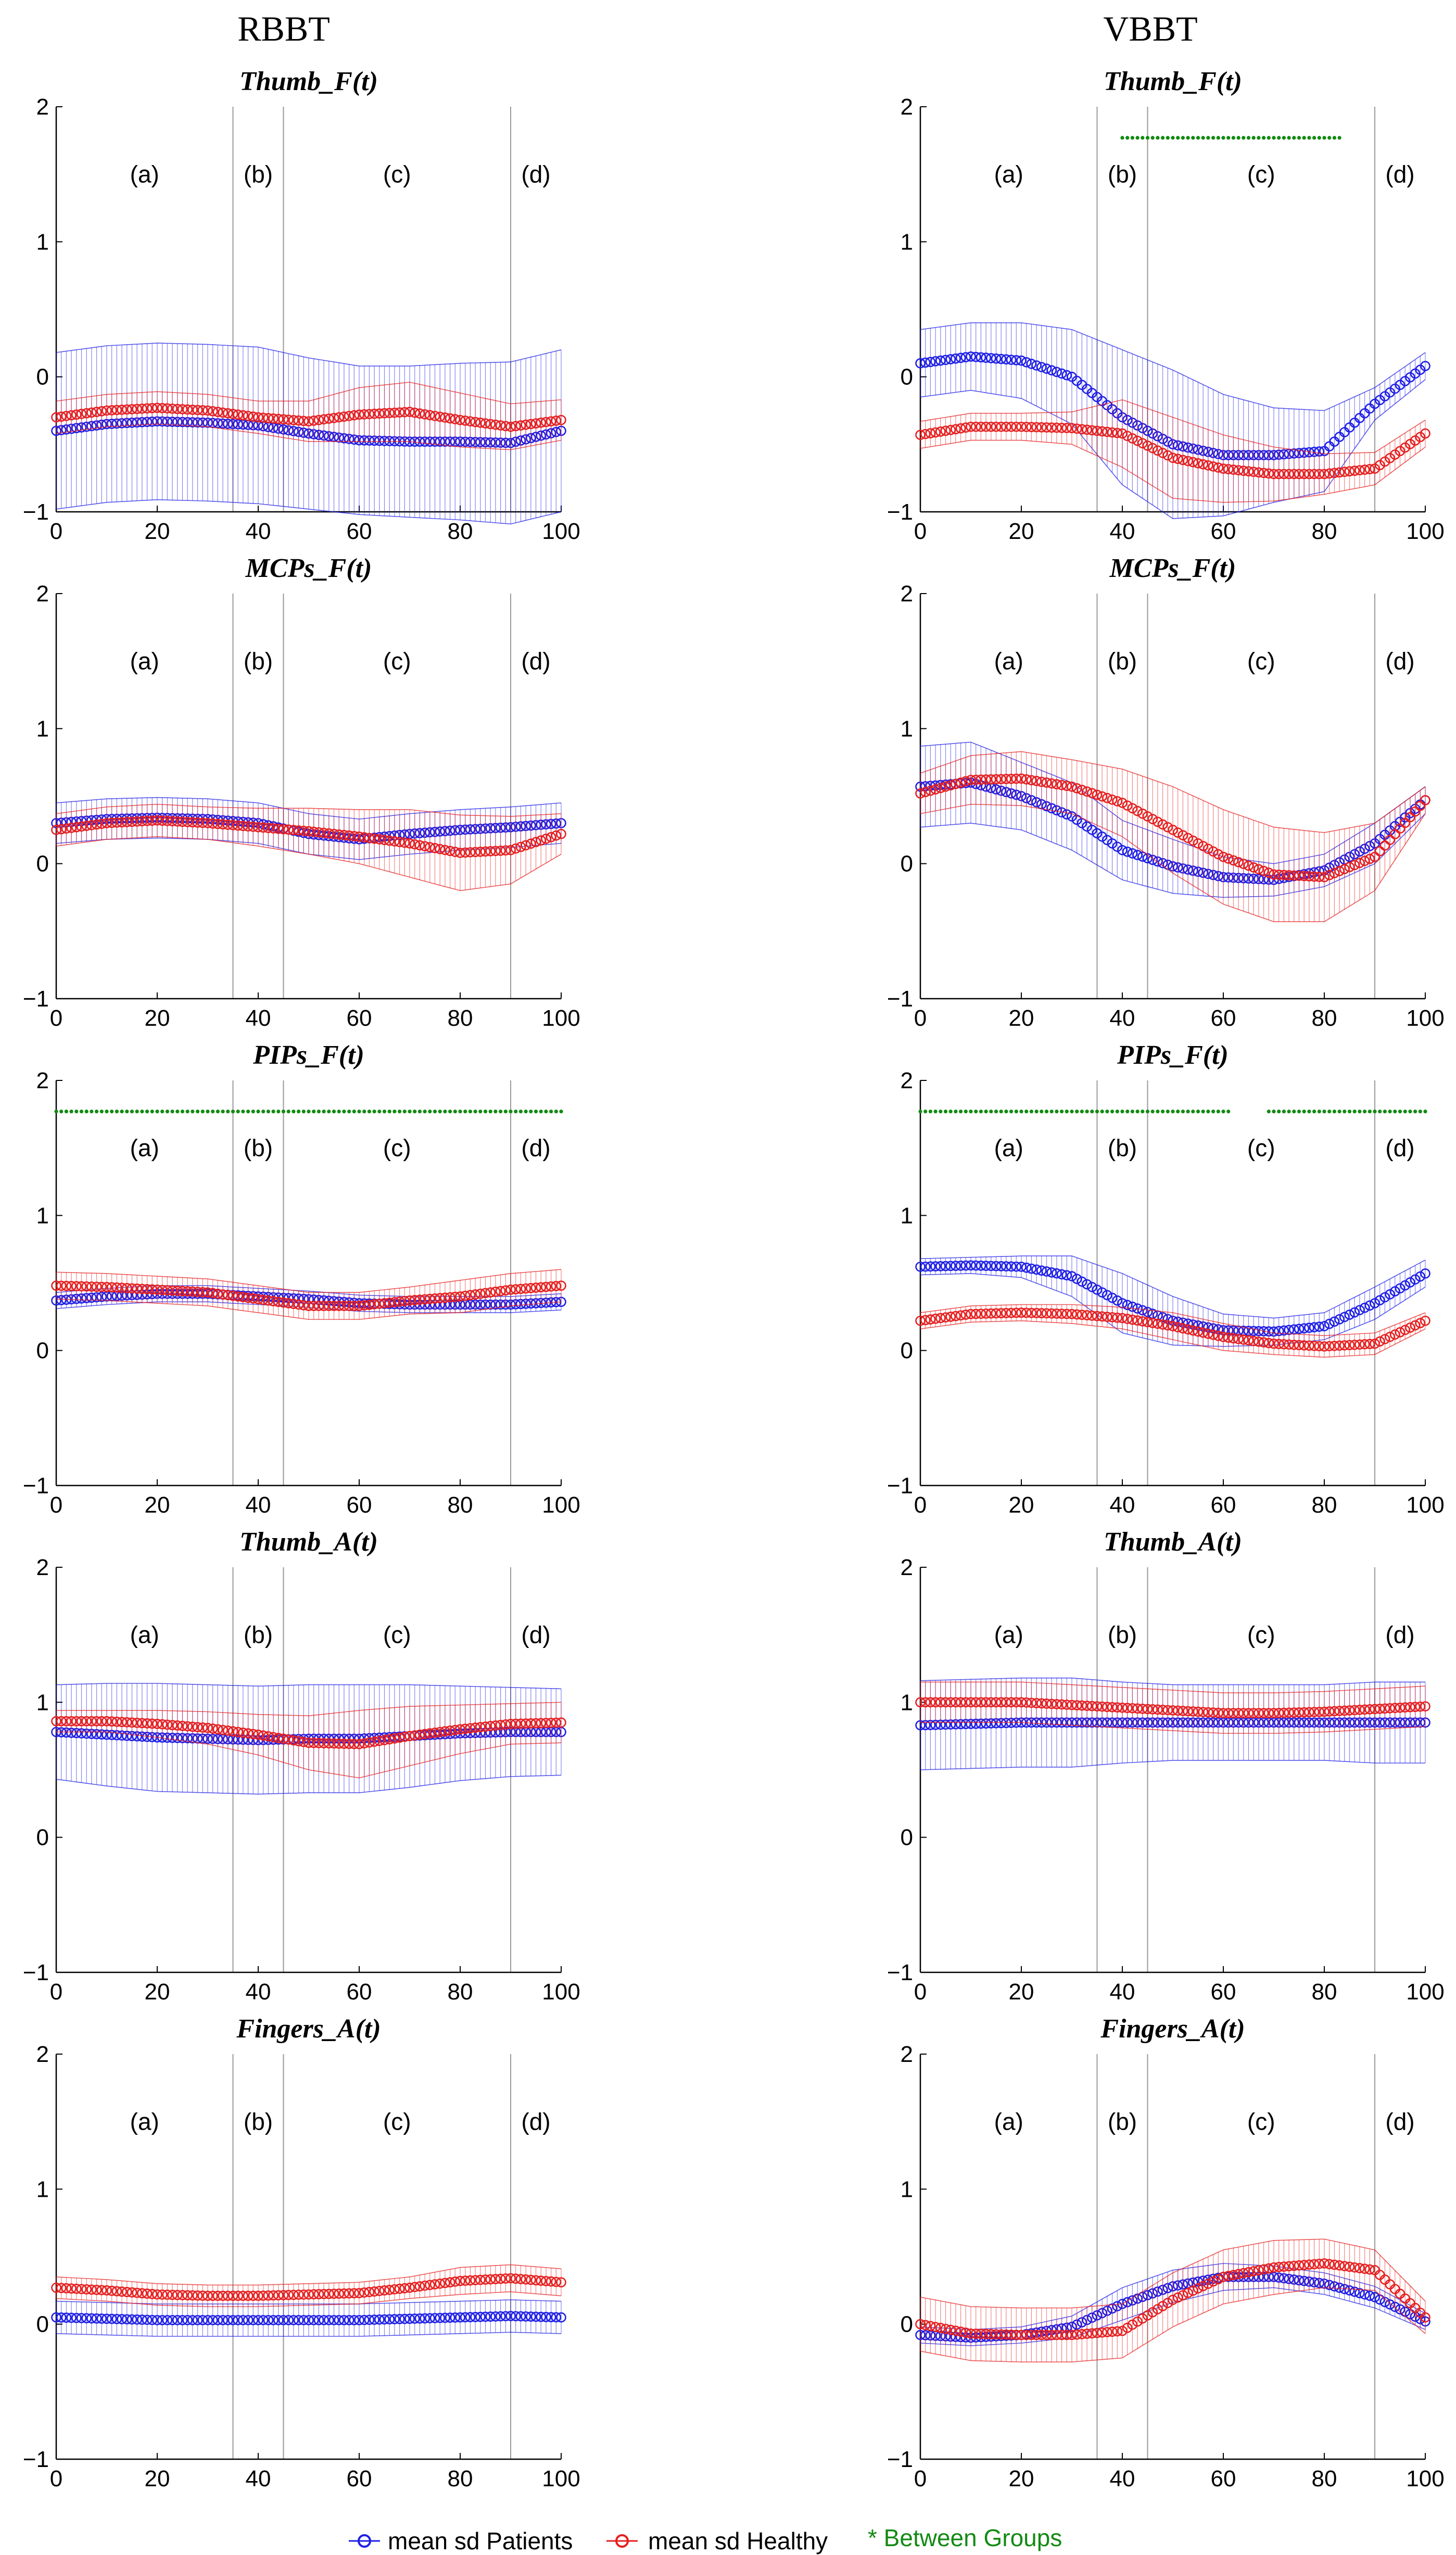 Image resolution: width=1456 pixels, height=2555 pixels. I want to click on phase-label: (c), so click(1261, 1148).